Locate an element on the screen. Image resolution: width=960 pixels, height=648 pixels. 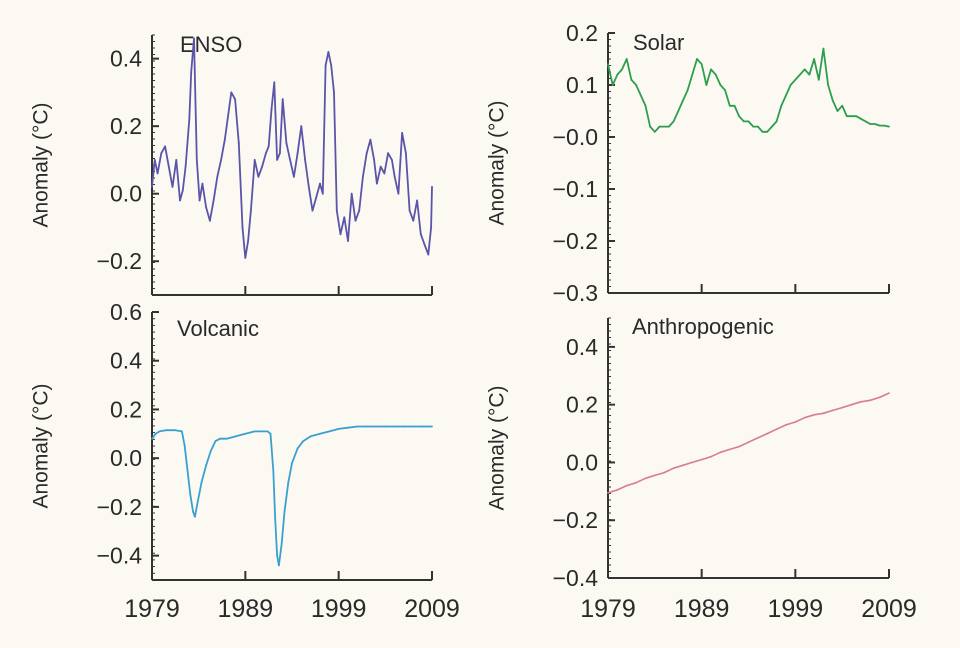
anthropogenic-x-tick-label: 2009 is located at coordinates (889, 609).